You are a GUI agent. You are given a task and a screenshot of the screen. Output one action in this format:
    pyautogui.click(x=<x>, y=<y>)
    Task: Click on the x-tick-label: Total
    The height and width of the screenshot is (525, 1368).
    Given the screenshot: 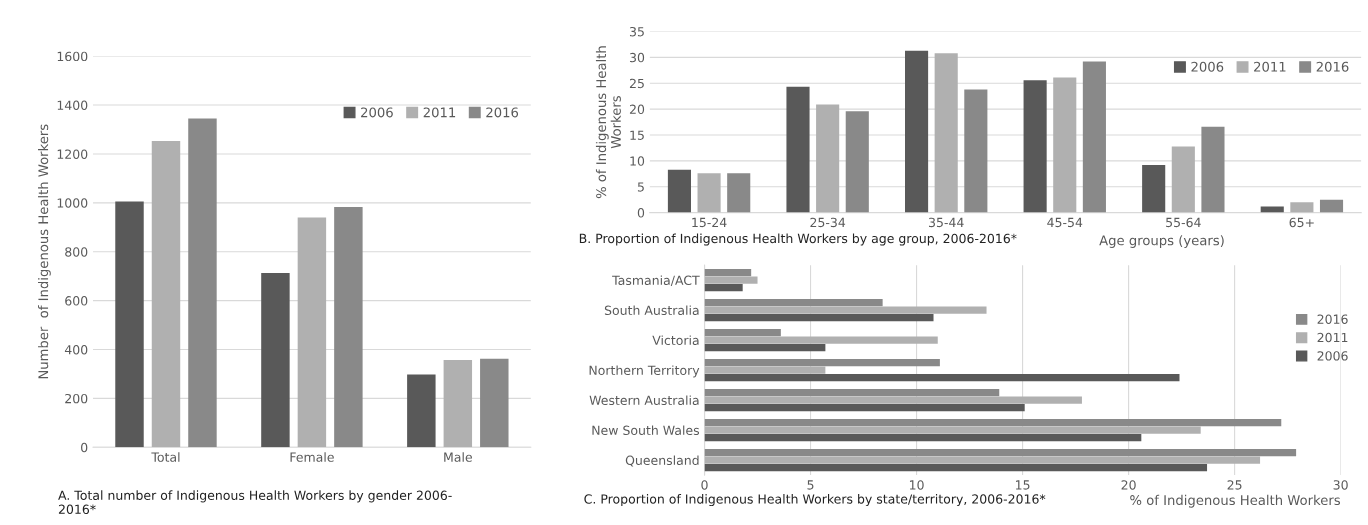 What is the action you would take?
    pyautogui.click(x=165, y=457)
    